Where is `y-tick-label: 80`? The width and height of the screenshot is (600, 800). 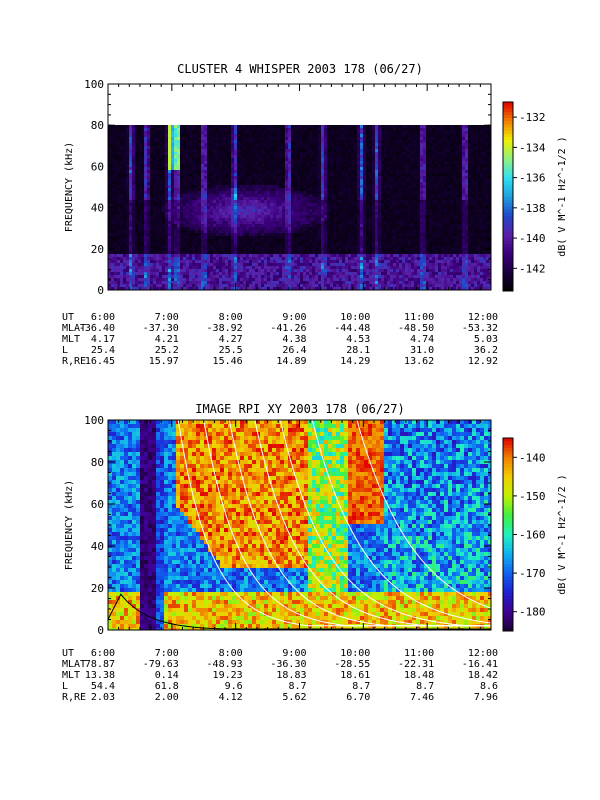 y-tick-label: 80 is located at coordinates (97, 462).